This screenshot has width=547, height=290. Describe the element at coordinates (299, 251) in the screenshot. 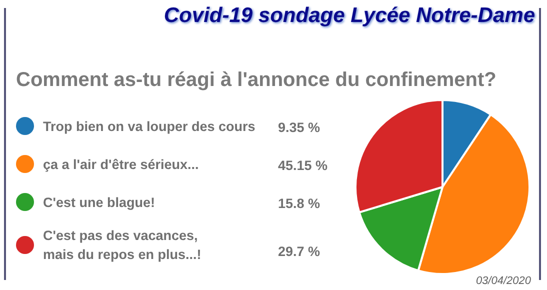

I see `data-label: 29.7 %` at that location.